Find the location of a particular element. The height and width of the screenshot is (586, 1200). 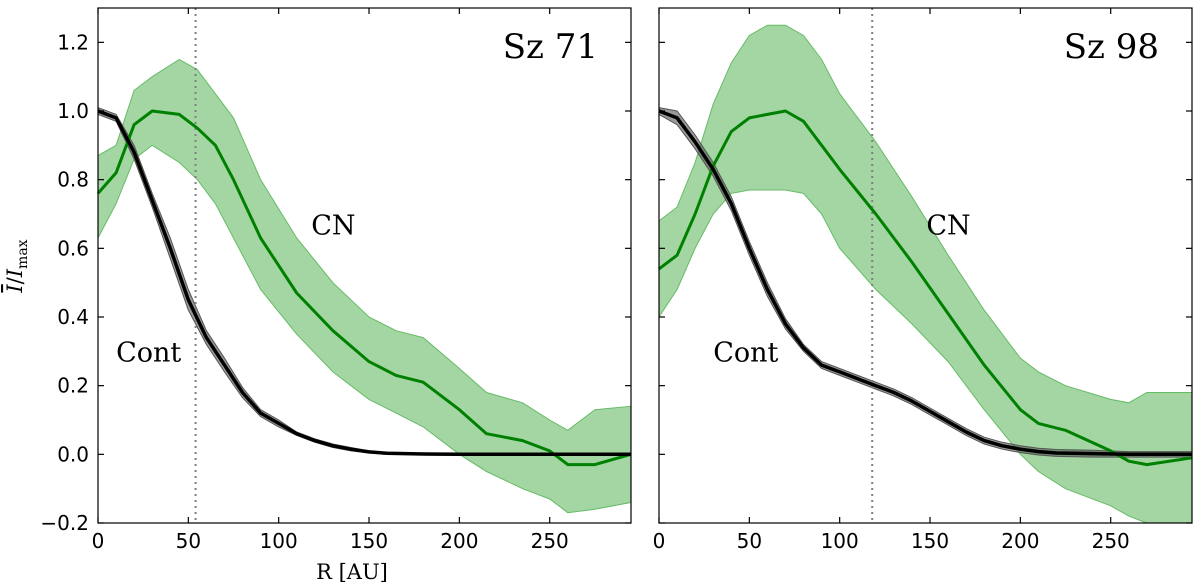

y-tick-label: 0.2 is located at coordinates (73, 386).